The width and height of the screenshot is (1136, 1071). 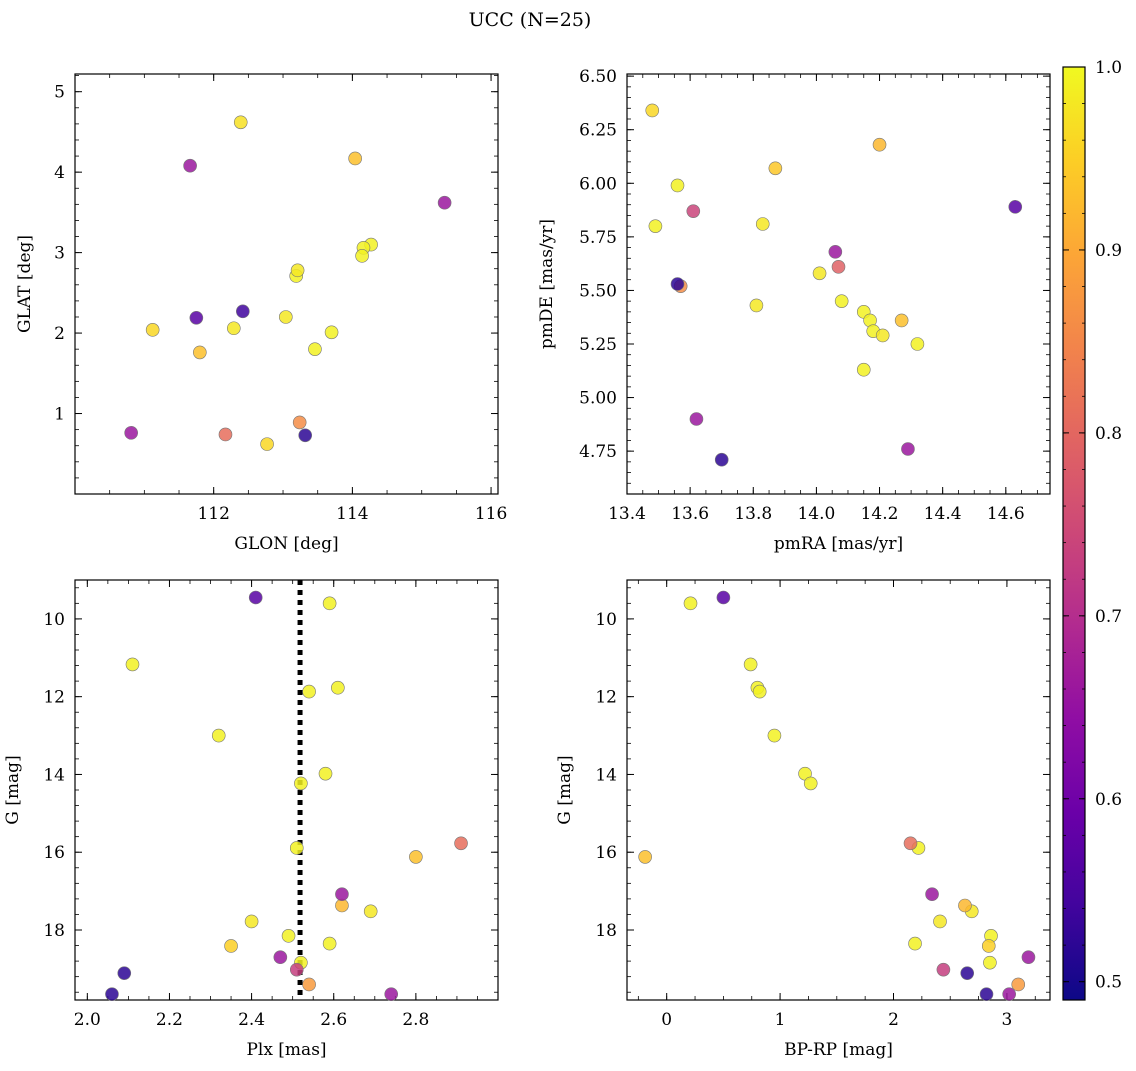 What do you see at coordinates (943, 514) in the screenshot?
I see `x-tick-label: 14.4` at bounding box center [943, 514].